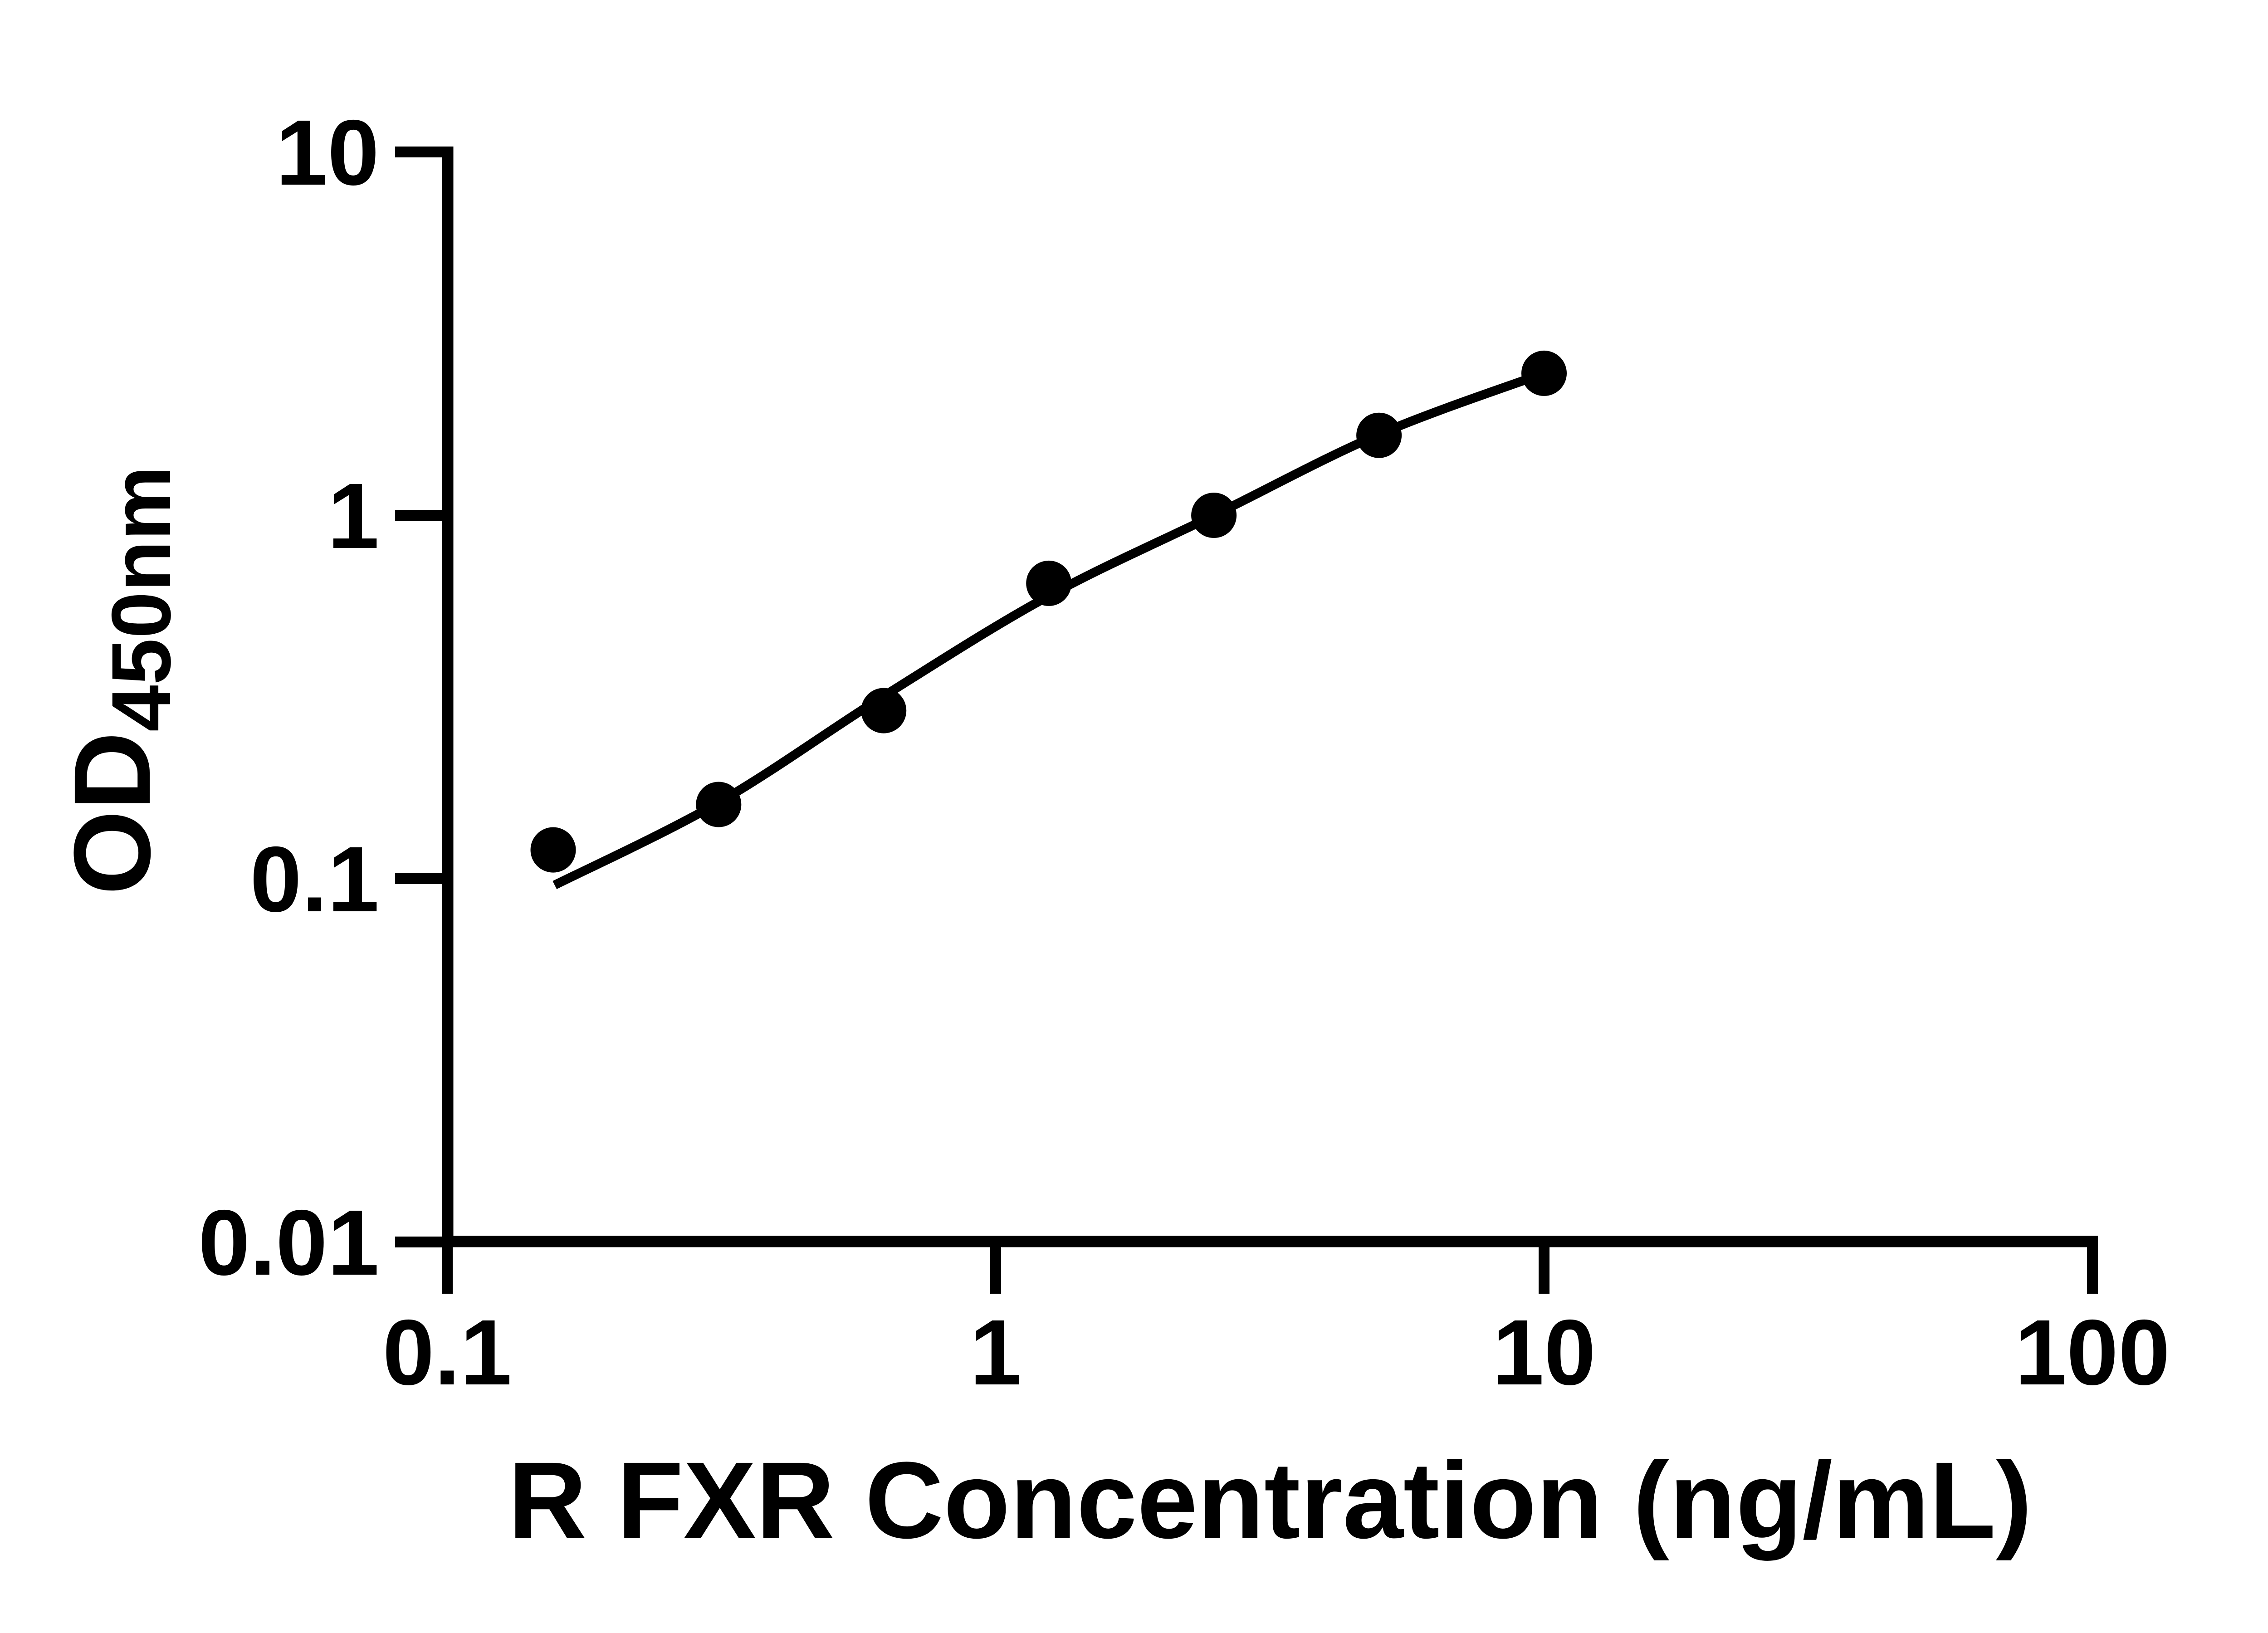 The height and width of the screenshot is (1633, 2268). Describe the element at coordinates (315, 879) in the screenshot. I see `y-tick-label: 0.1` at that location.